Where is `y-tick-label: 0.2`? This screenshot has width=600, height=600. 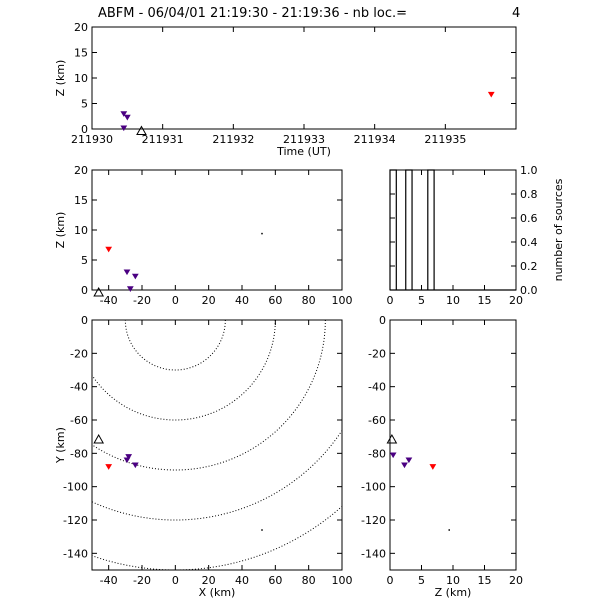
y-tick-label: 0.2 is located at coordinates (529, 266).